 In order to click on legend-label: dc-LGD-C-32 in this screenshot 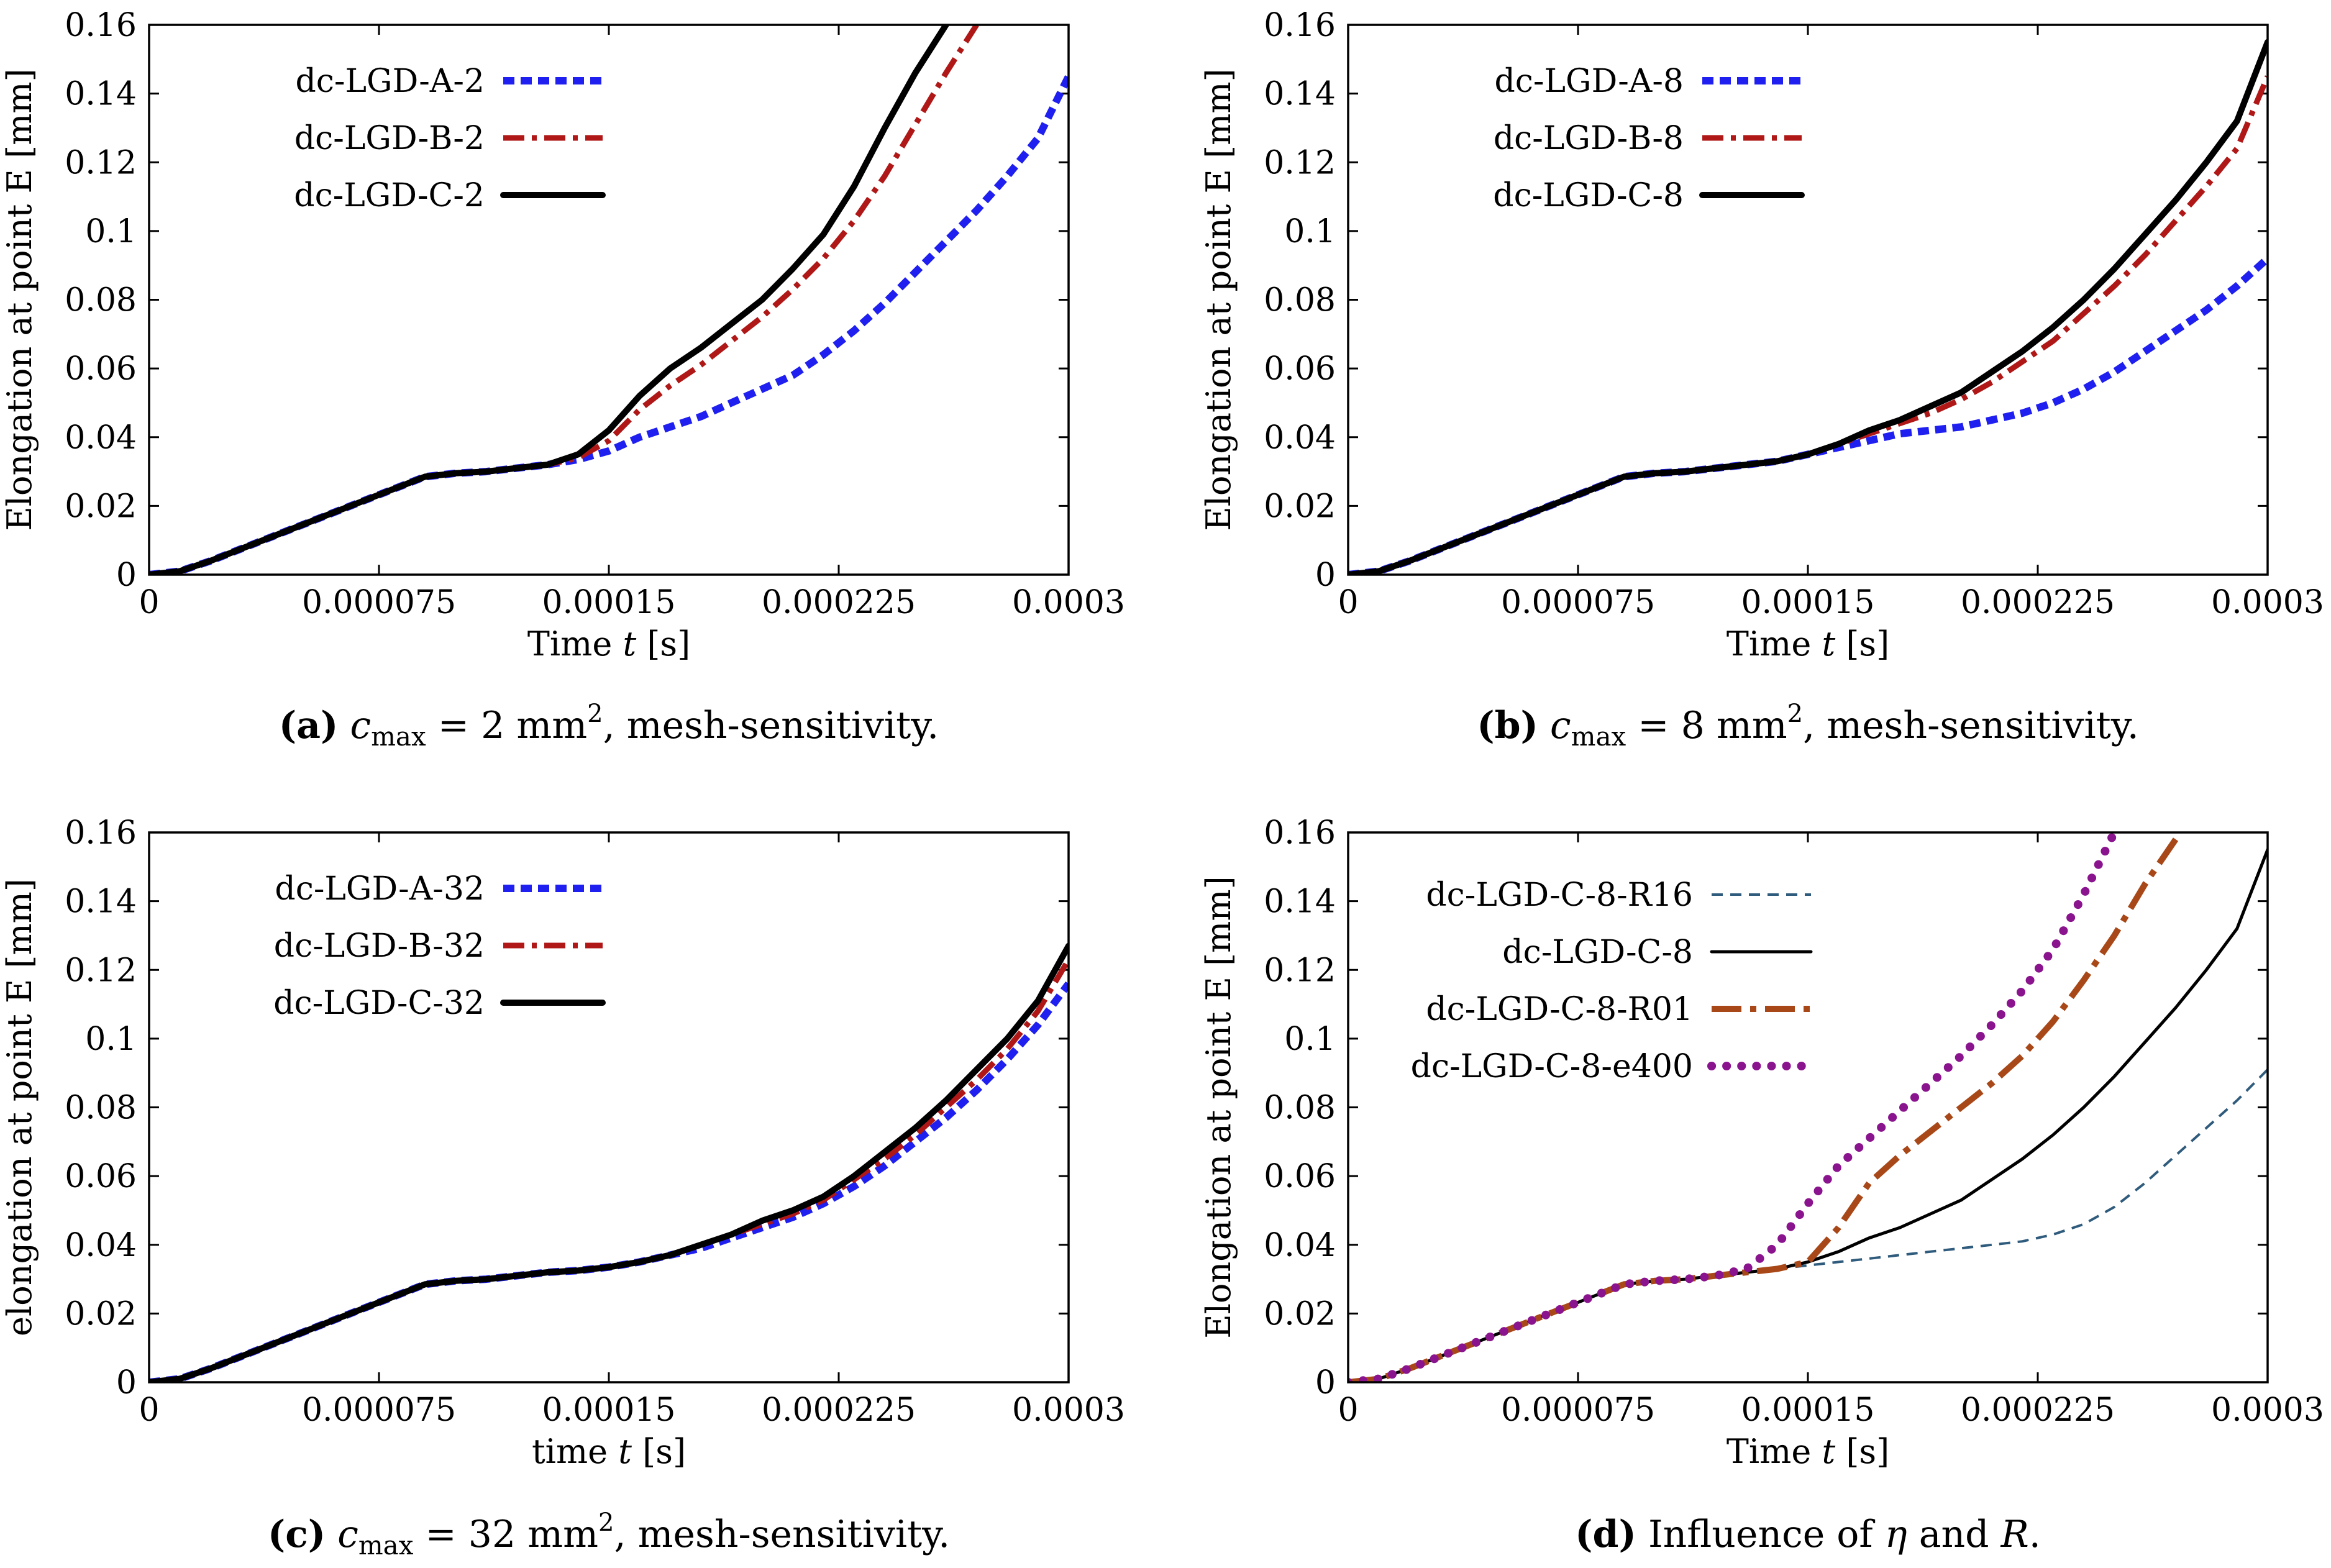, I will do `click(379, 1003)`.